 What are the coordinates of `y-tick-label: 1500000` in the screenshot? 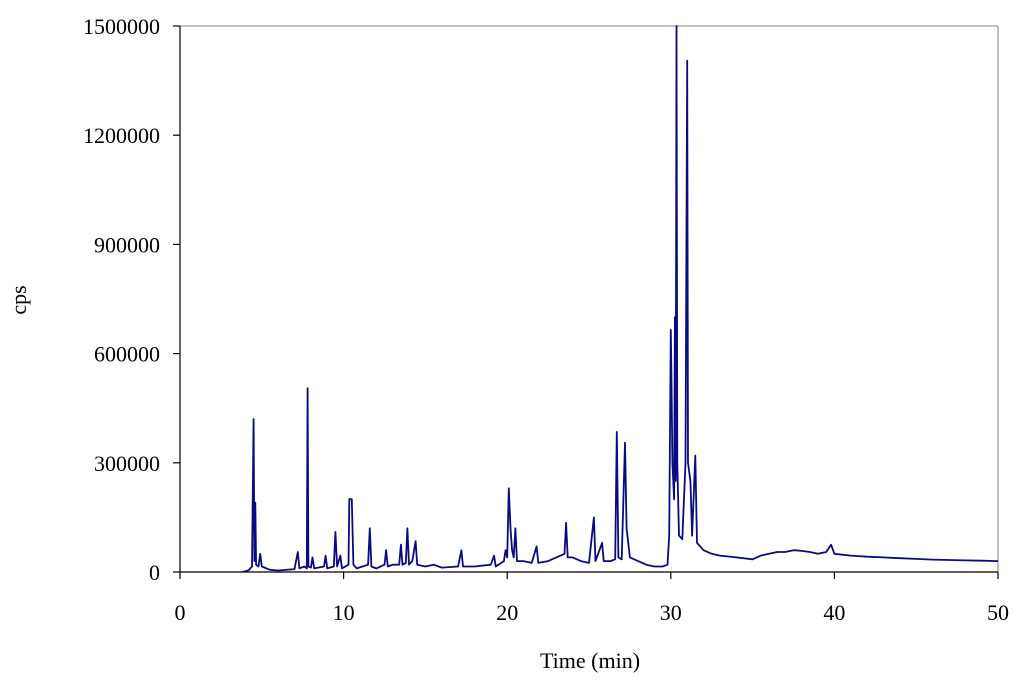 It's located at (121, 26).